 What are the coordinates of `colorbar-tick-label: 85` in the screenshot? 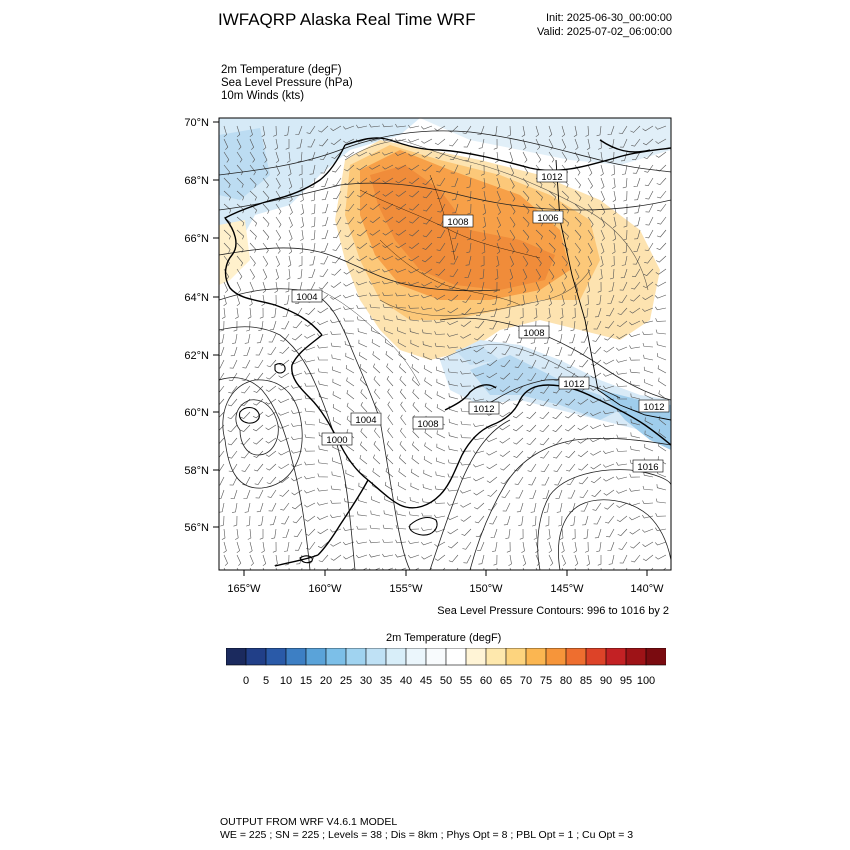 It's located at (586, 681).